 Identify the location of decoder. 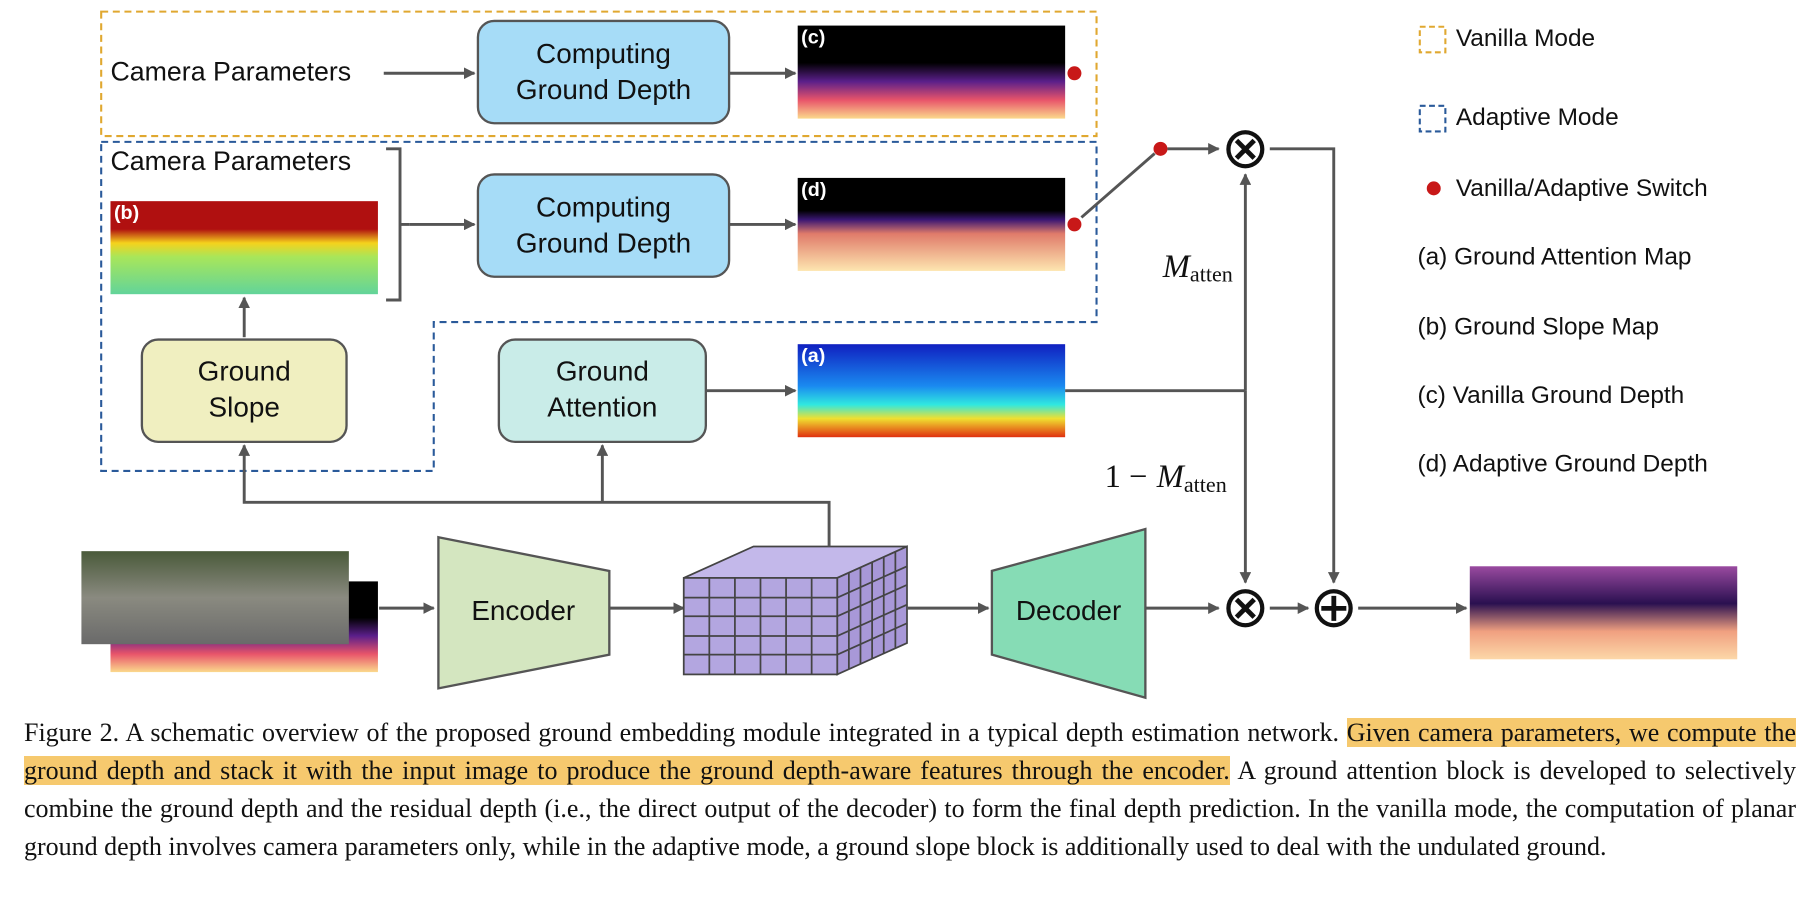
(1068, 613).